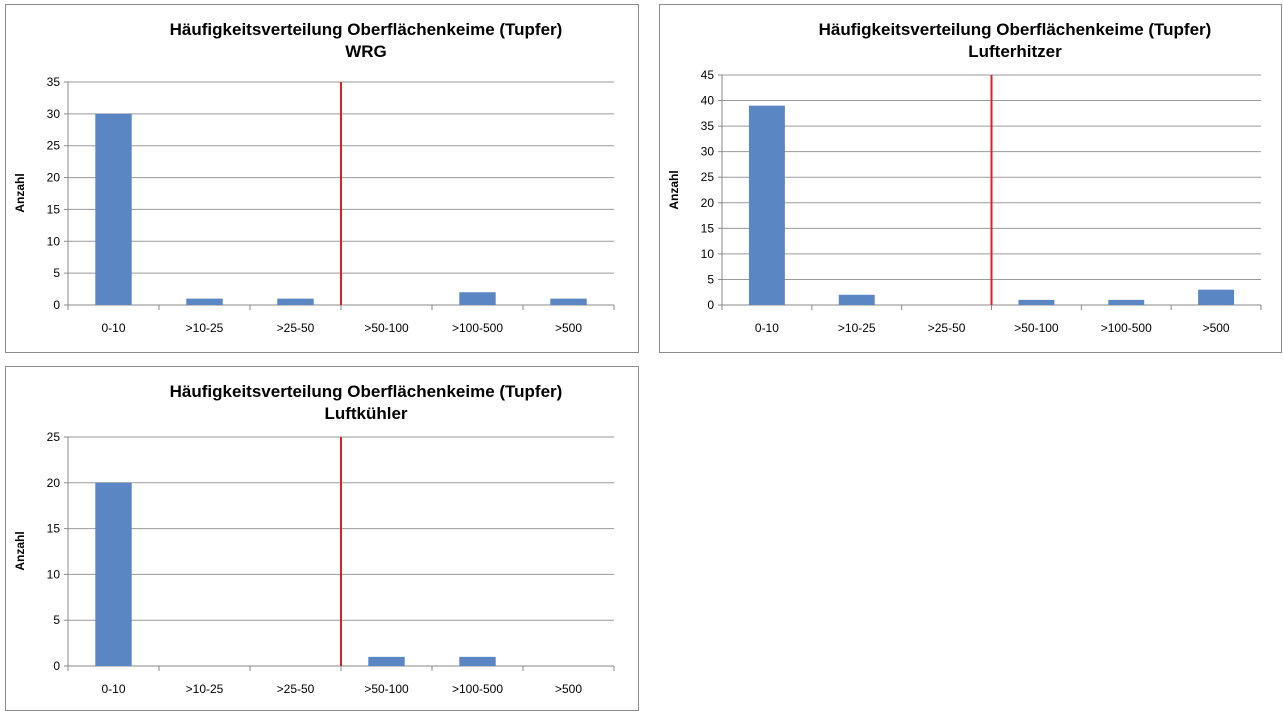 This screenshot has width=1283, height=712. What do you see at coordinates (365, 413) in the screenshot?
I see `chart-subtitle: Luftkühler` at bounding box center [365, 413].